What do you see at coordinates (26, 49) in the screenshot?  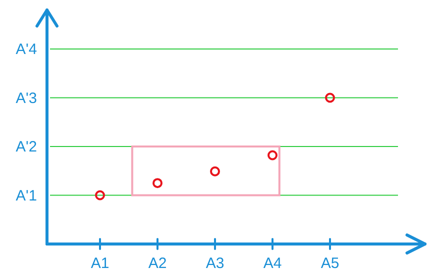 I see `y-tick-label: A'4` at bounding box center [26, 49].